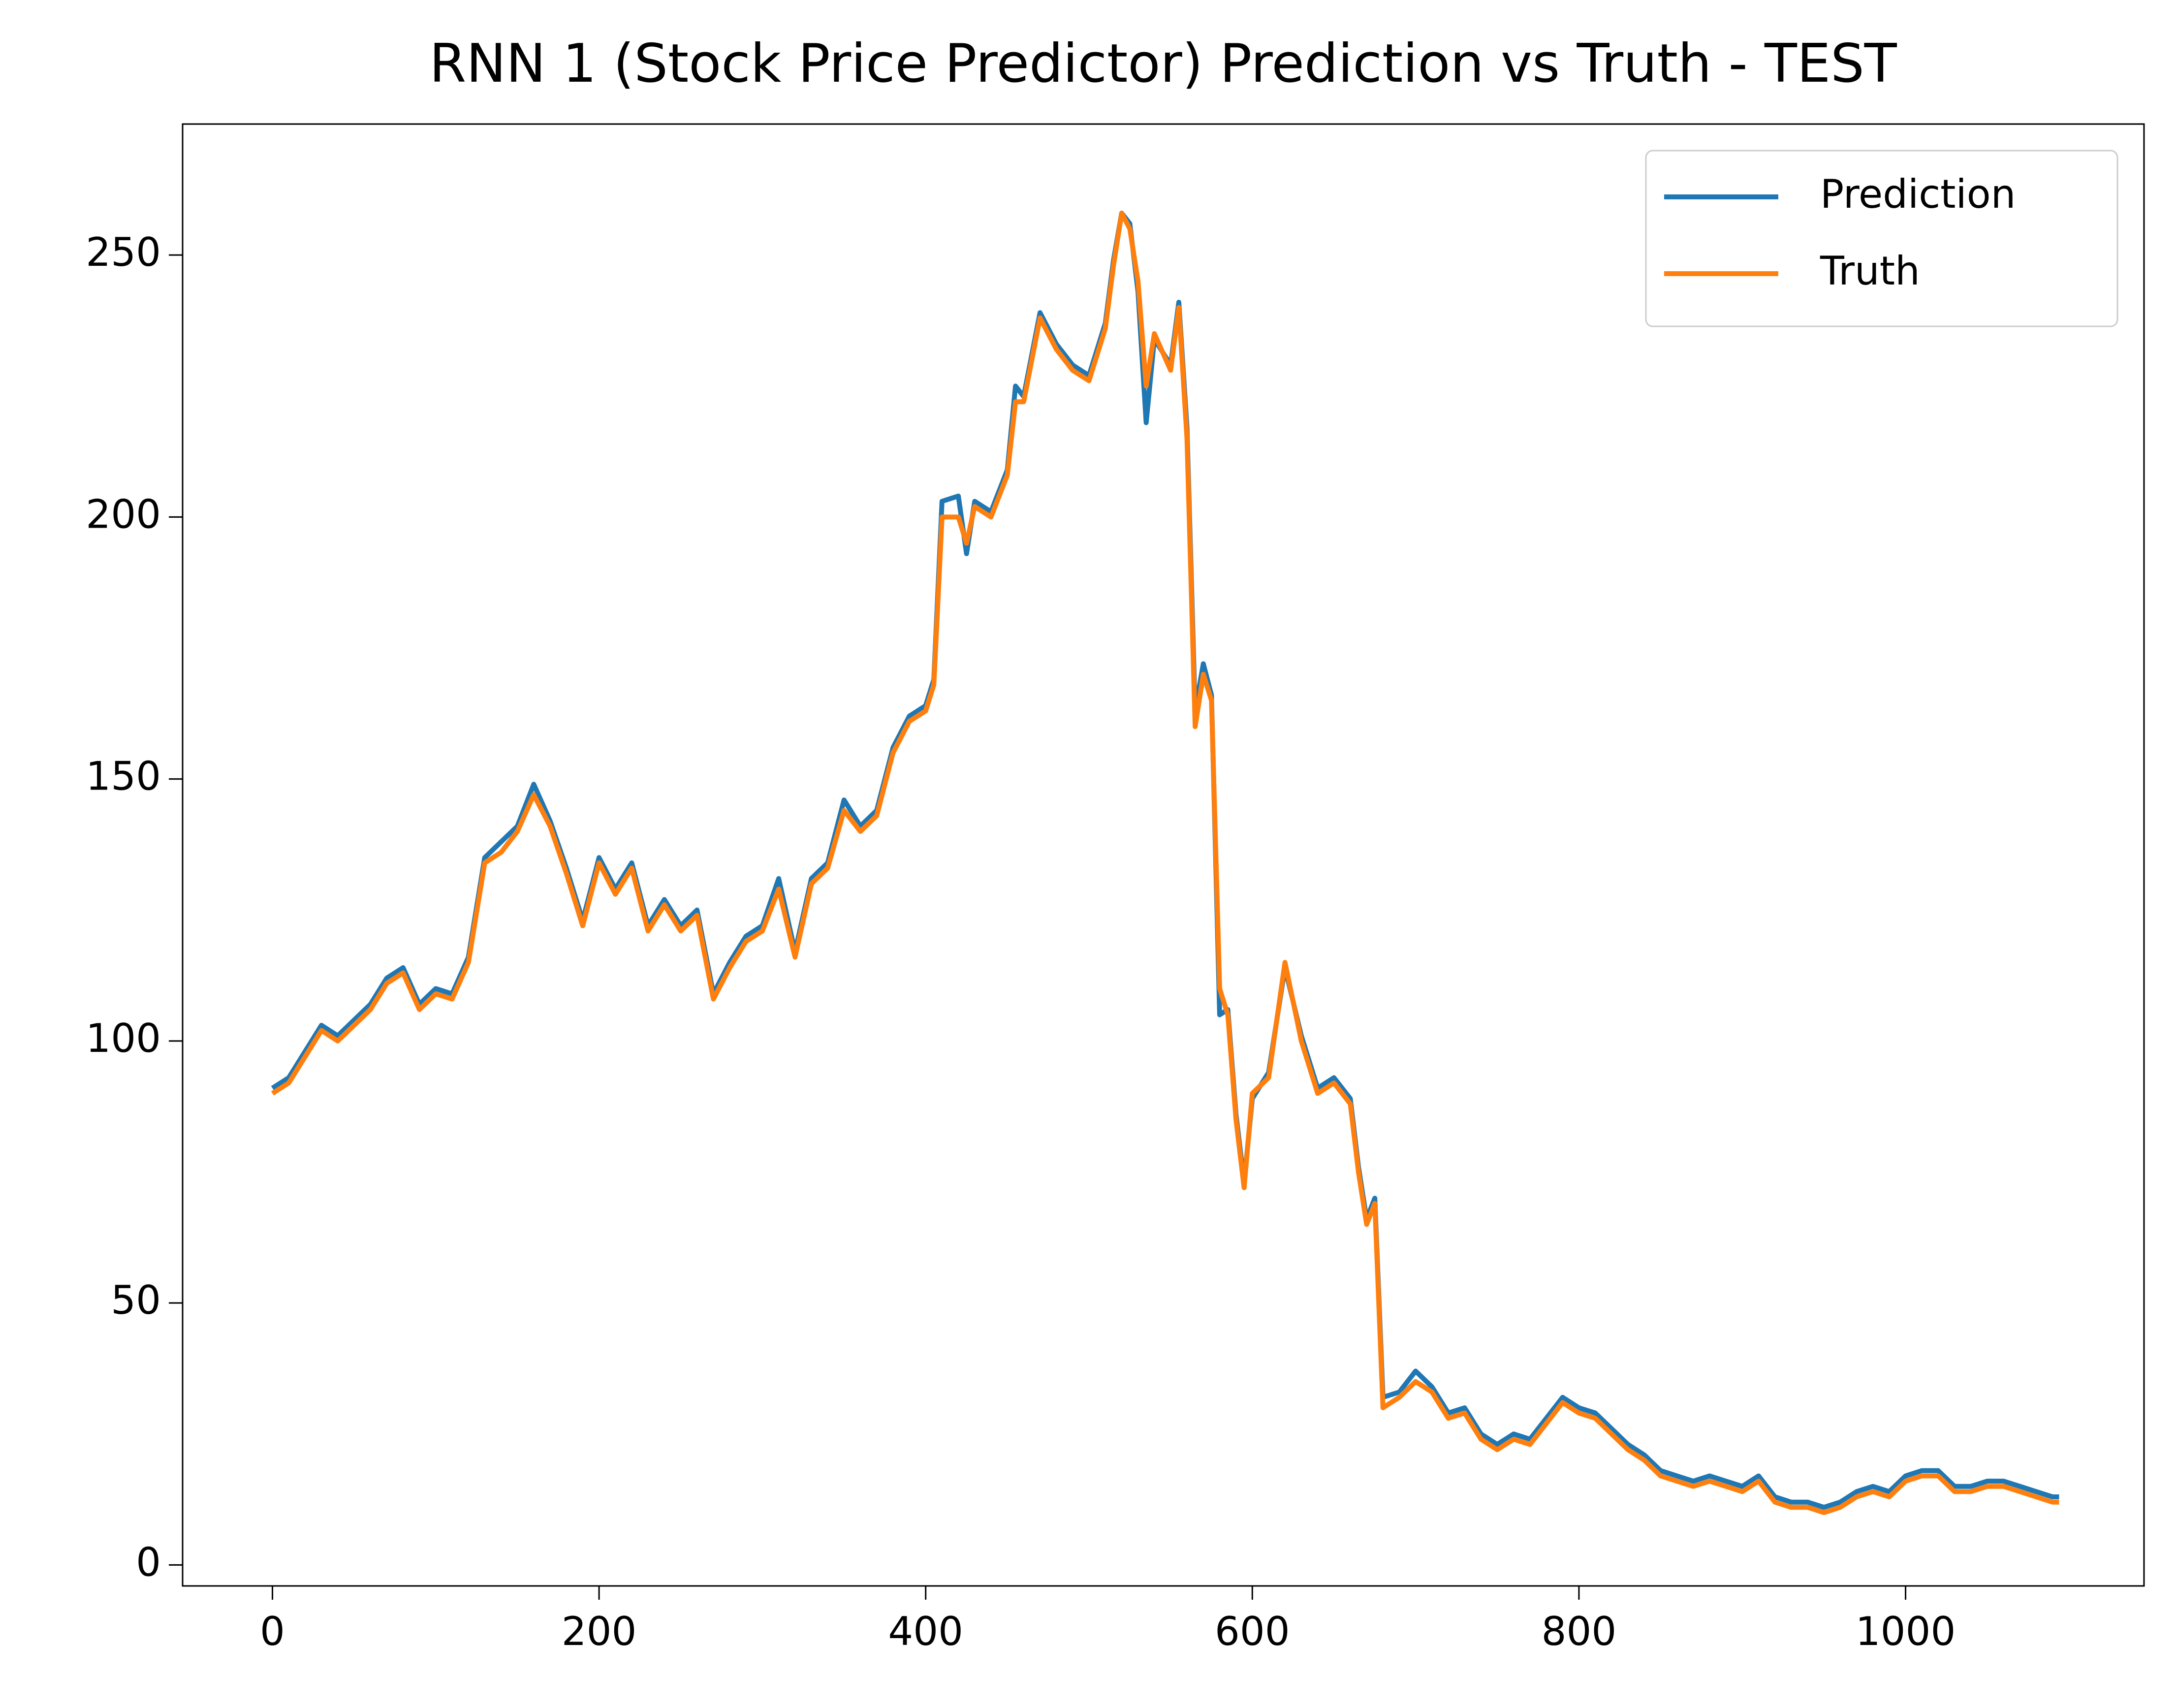 This screenshot has height=1708, width=2176. Describe the element at coordinates (1918, 194) in the screenshot. I see `legend-label: Prediction` at that location.